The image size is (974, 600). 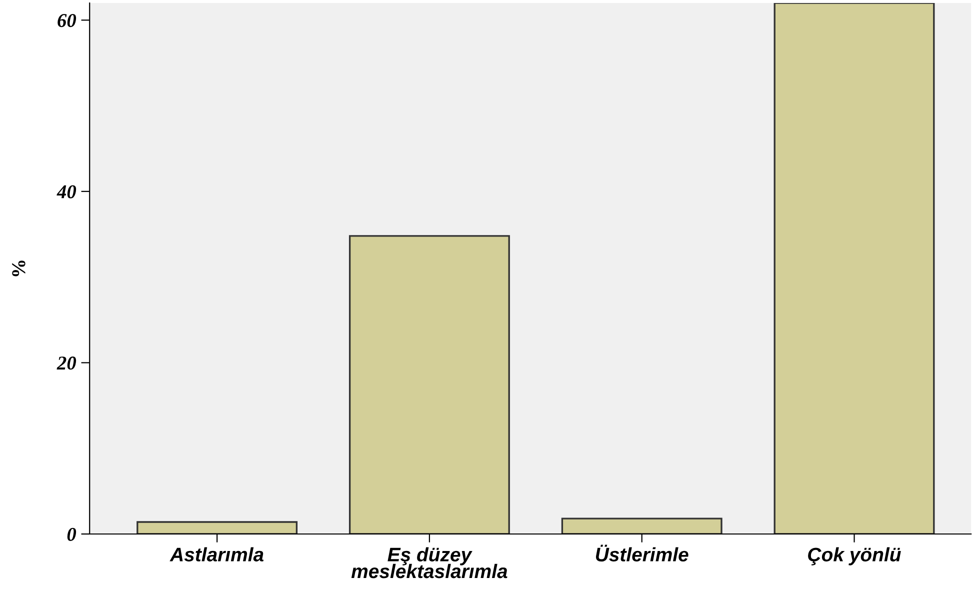 I want to click on x-tick-label: Astlarımla, so click(x=217, y=554).